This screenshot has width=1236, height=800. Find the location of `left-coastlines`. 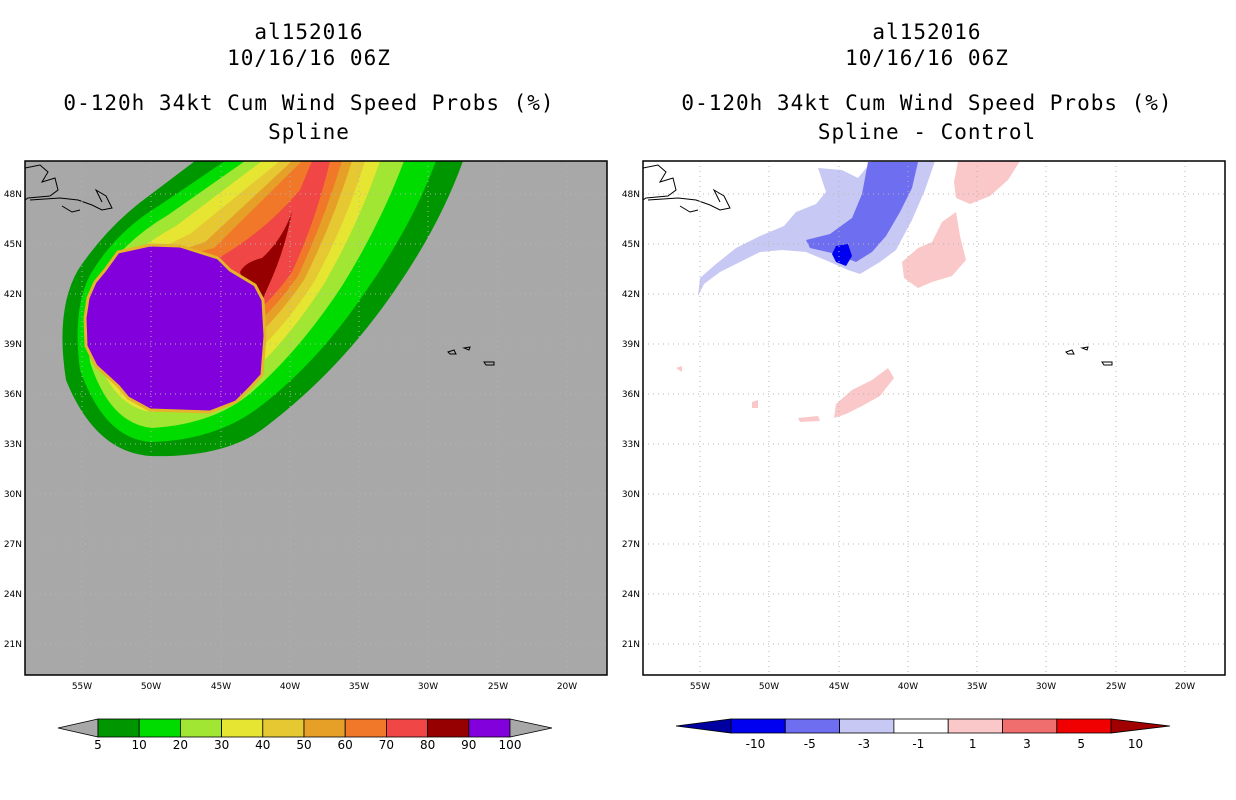

left-coastlines is located at coordinates (260, 265).